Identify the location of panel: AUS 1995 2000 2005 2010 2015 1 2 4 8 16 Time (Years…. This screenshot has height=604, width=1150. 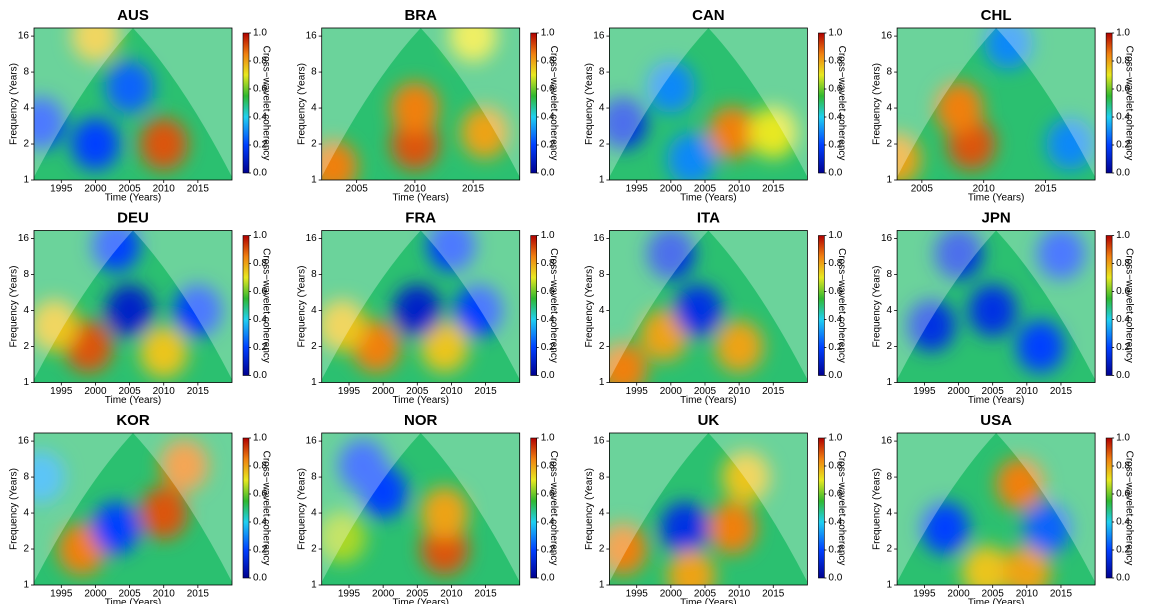
(140, 105).